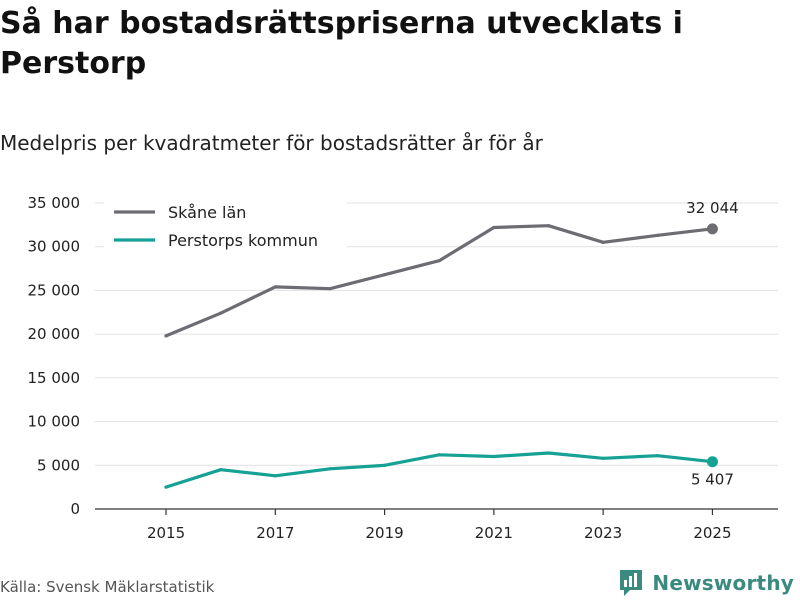 The image size is (800, 600). Describe the element at coordinates (54, 290) in the screenshot. I see `y-tick-label: 25 000` at that location.